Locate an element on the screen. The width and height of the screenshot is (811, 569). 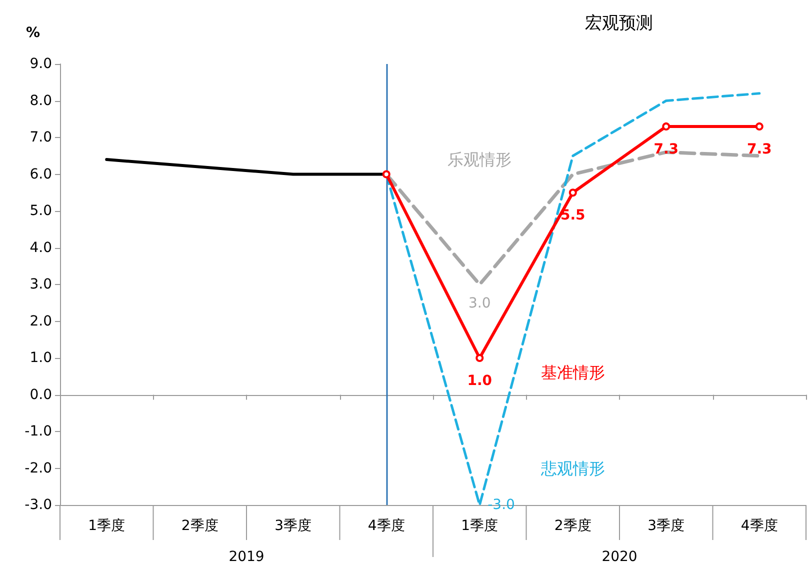
y-tick-label: 7.0 is located at coordinates (41, 138).